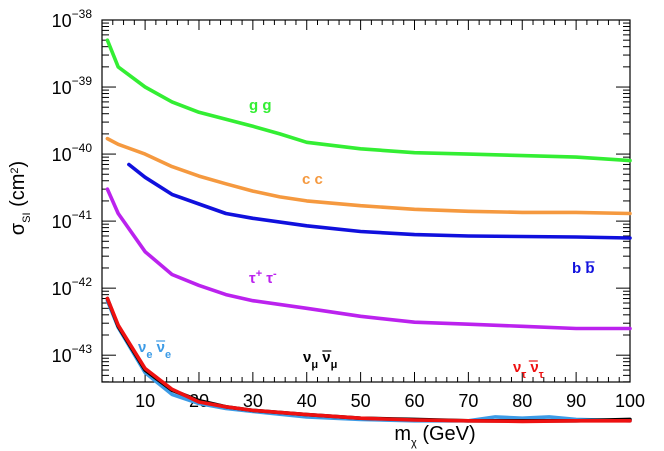  I want to click on y-tick-label: 10−40, so click(72, 153).